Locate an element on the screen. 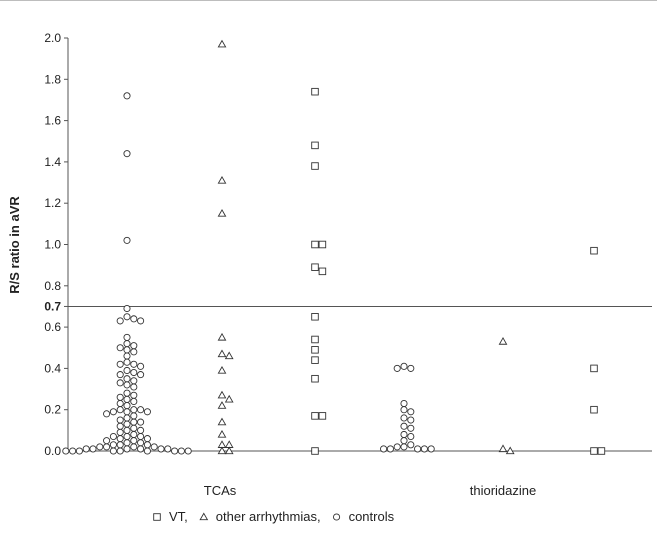  x-categories: TCAs thioridazine is located at coordinates (370, 490).